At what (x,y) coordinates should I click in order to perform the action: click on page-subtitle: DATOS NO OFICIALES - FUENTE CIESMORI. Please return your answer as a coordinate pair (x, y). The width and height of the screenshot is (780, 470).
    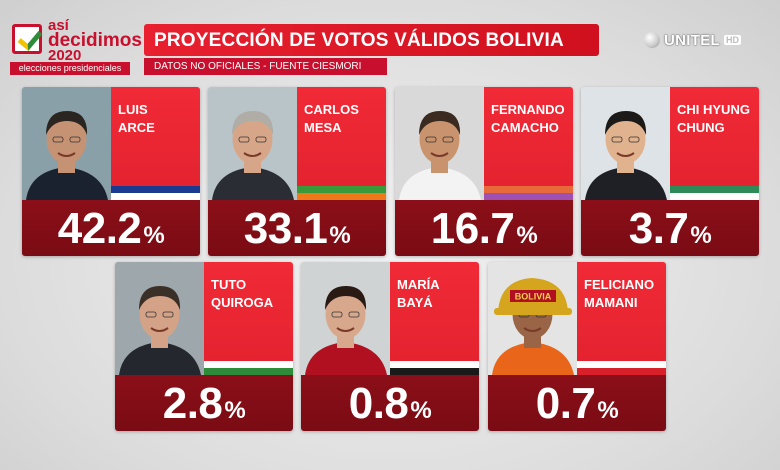
    Looking at the image, I should click on (258, 66).